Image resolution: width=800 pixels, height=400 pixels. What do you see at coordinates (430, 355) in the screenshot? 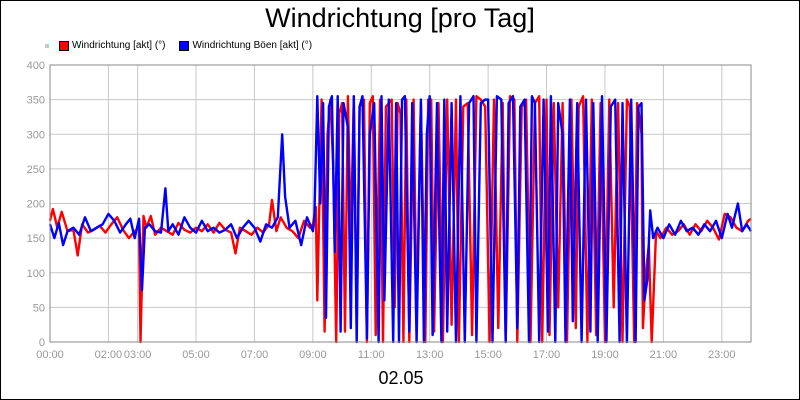
I see `x-tick-label: 13:00` at bounding box center [430, 355].